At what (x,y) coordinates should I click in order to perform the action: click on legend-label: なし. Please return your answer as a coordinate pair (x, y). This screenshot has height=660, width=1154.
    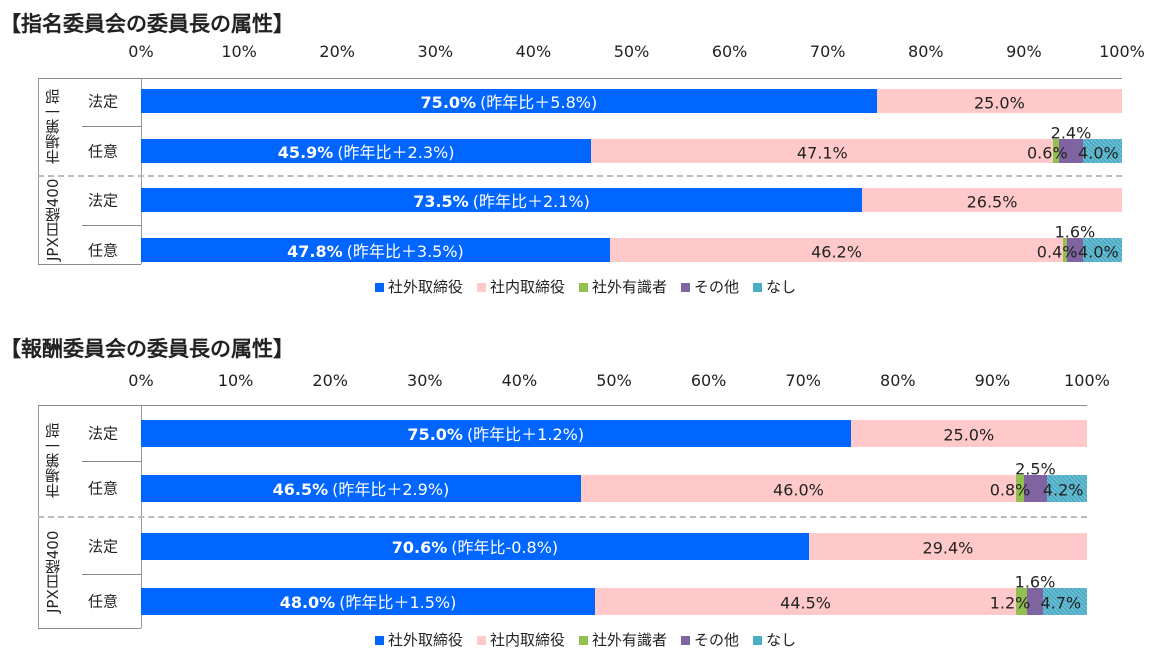
    Looking at the image, I should click on (781, 640).